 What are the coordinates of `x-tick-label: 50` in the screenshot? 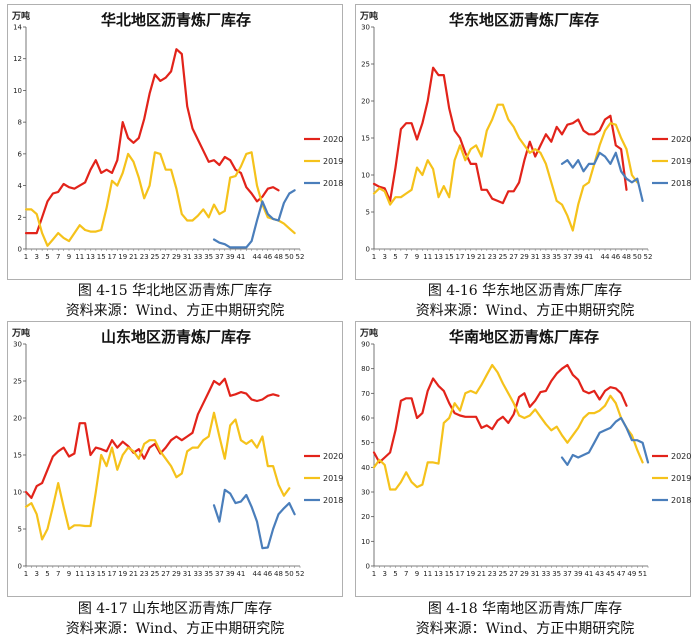 It's located at (289, 257).